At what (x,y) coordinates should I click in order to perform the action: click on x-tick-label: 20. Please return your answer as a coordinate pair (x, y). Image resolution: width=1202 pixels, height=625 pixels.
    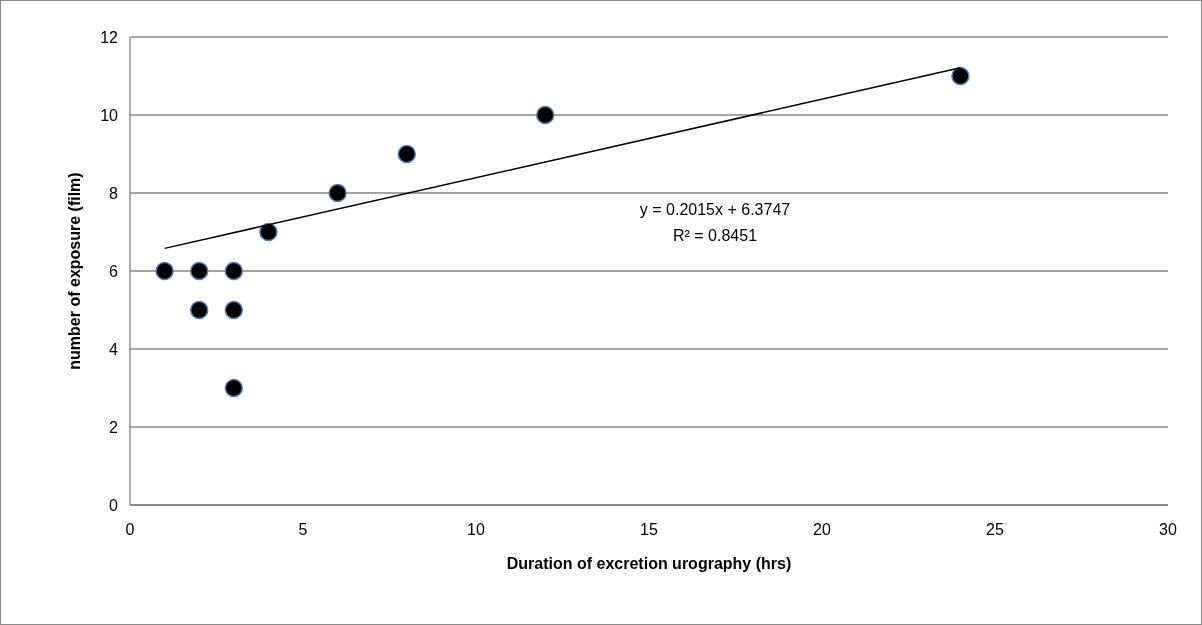
    Looking at the image, I should click on (822, 529).